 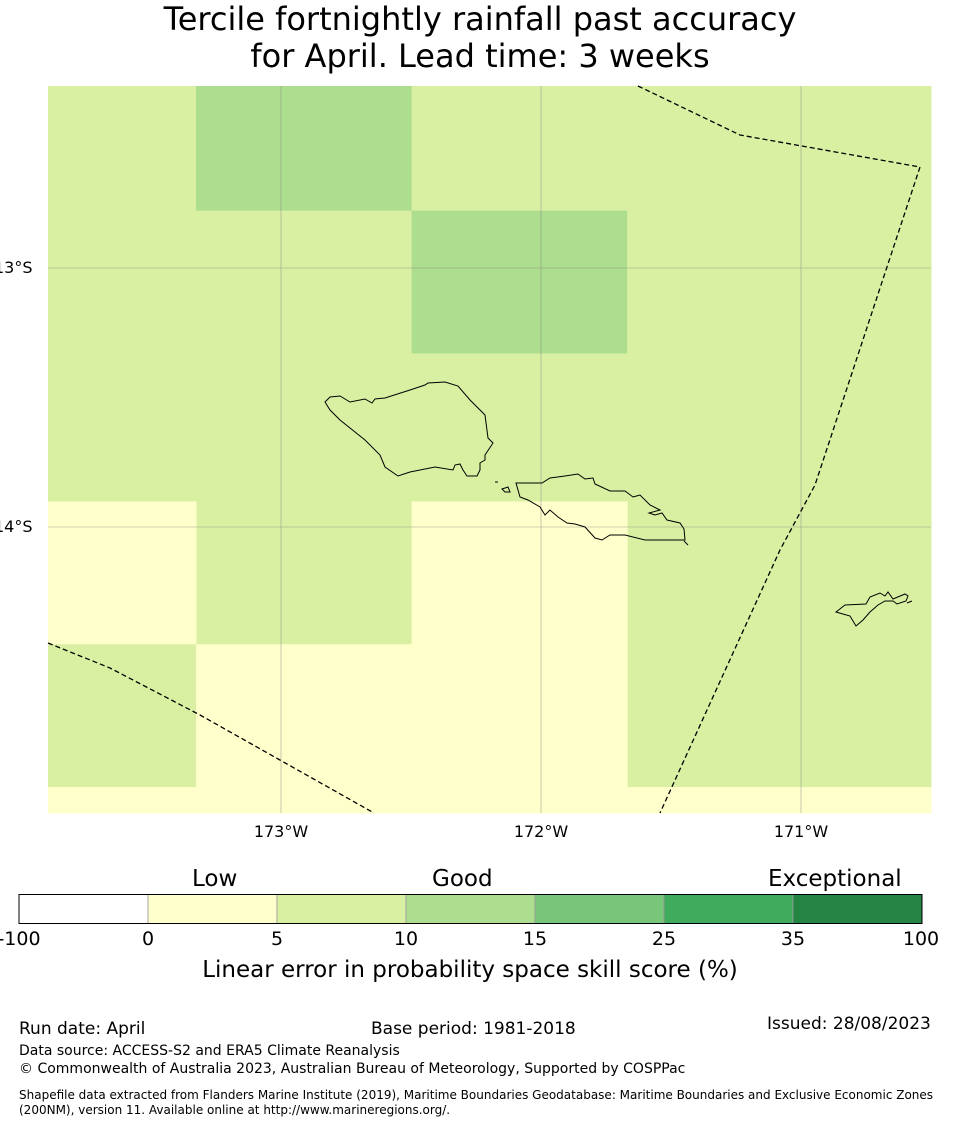 I want to click on colorbar-tick-25: 25, so click(x=664, y=939).